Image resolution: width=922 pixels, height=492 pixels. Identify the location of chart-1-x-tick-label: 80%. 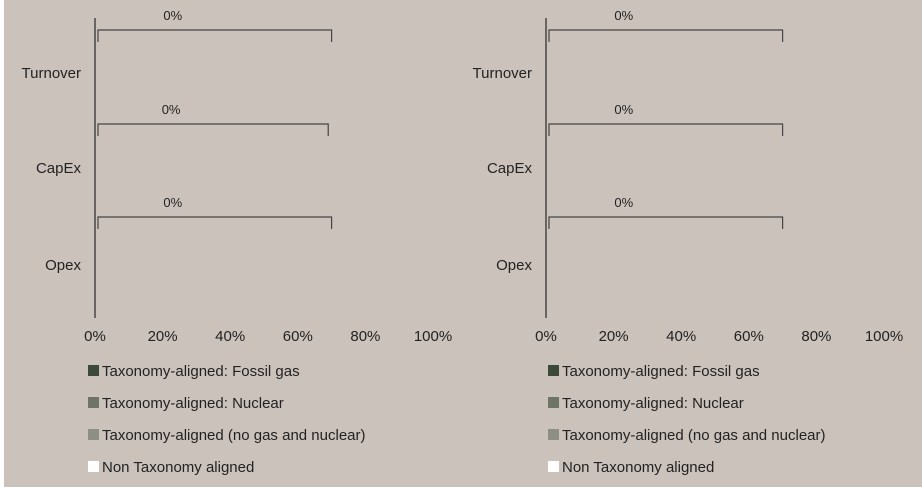
(365, 336).